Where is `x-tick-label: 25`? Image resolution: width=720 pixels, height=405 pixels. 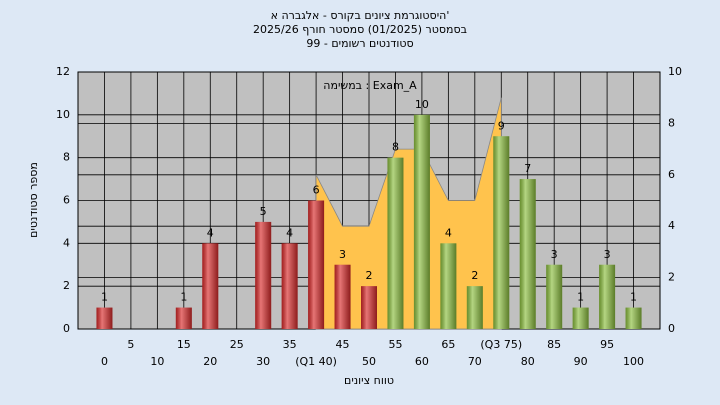
x-tick-label: 25 is located at coordinates (237, 344).